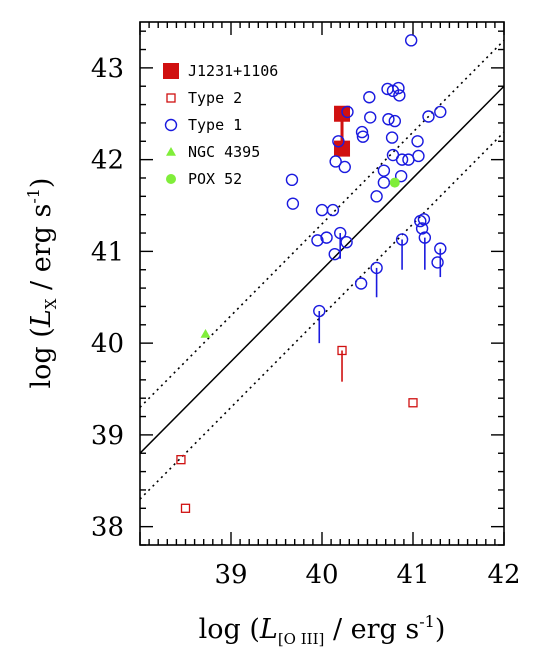 This screenshot has width=546, height=661. What do you see at coordinates (371, 629) in the screenshot?
I see `x-axis-title-unit: / erg s` at bounding box center [371, 629].